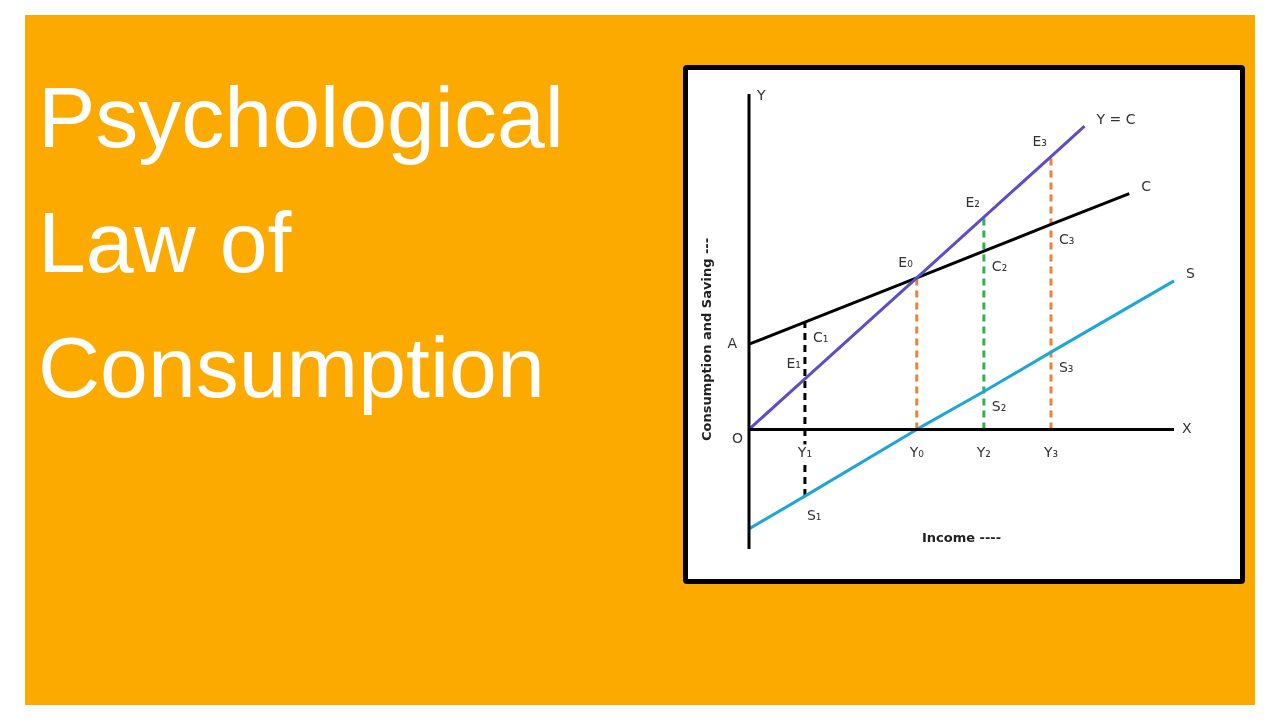 The height and width of the screenshot is (720, 1280). Describe the element at coordinates (793, 363) in the screenshot. I see `annotation: E₁` at that location.